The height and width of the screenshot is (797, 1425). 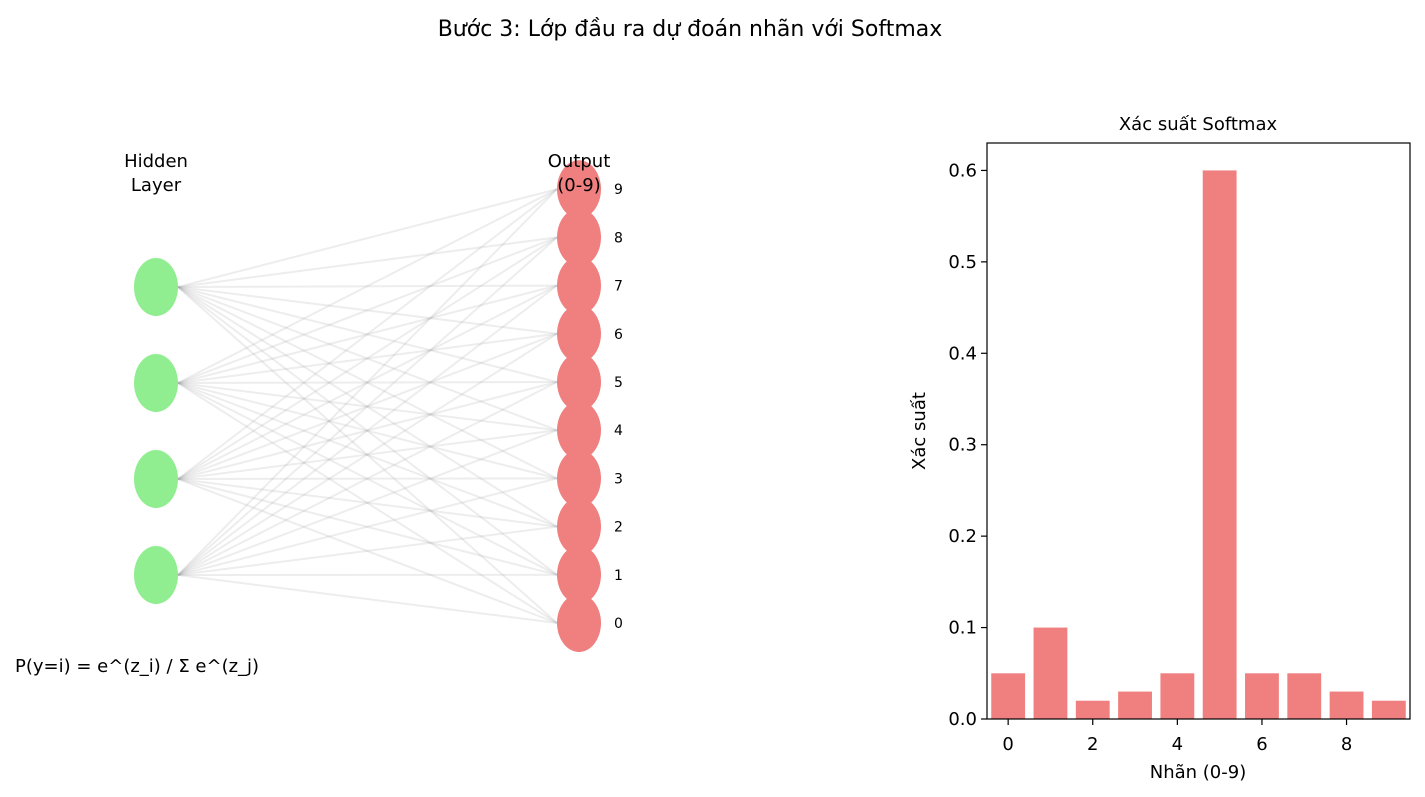 I want to click on output-layer: 0 1 2 3 4 5 6 7 8 9, so click(x=590, y=406).